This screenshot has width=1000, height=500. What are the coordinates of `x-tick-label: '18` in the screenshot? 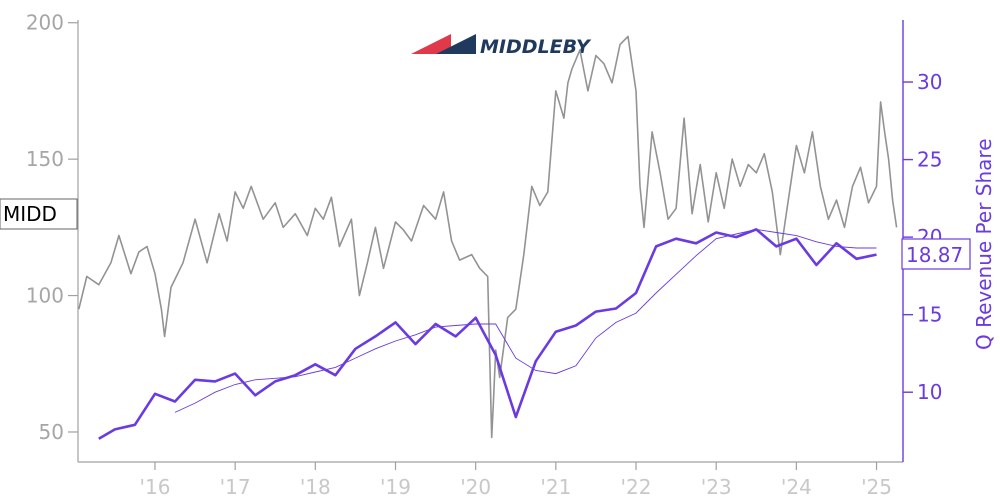 It's located at (315, 487).